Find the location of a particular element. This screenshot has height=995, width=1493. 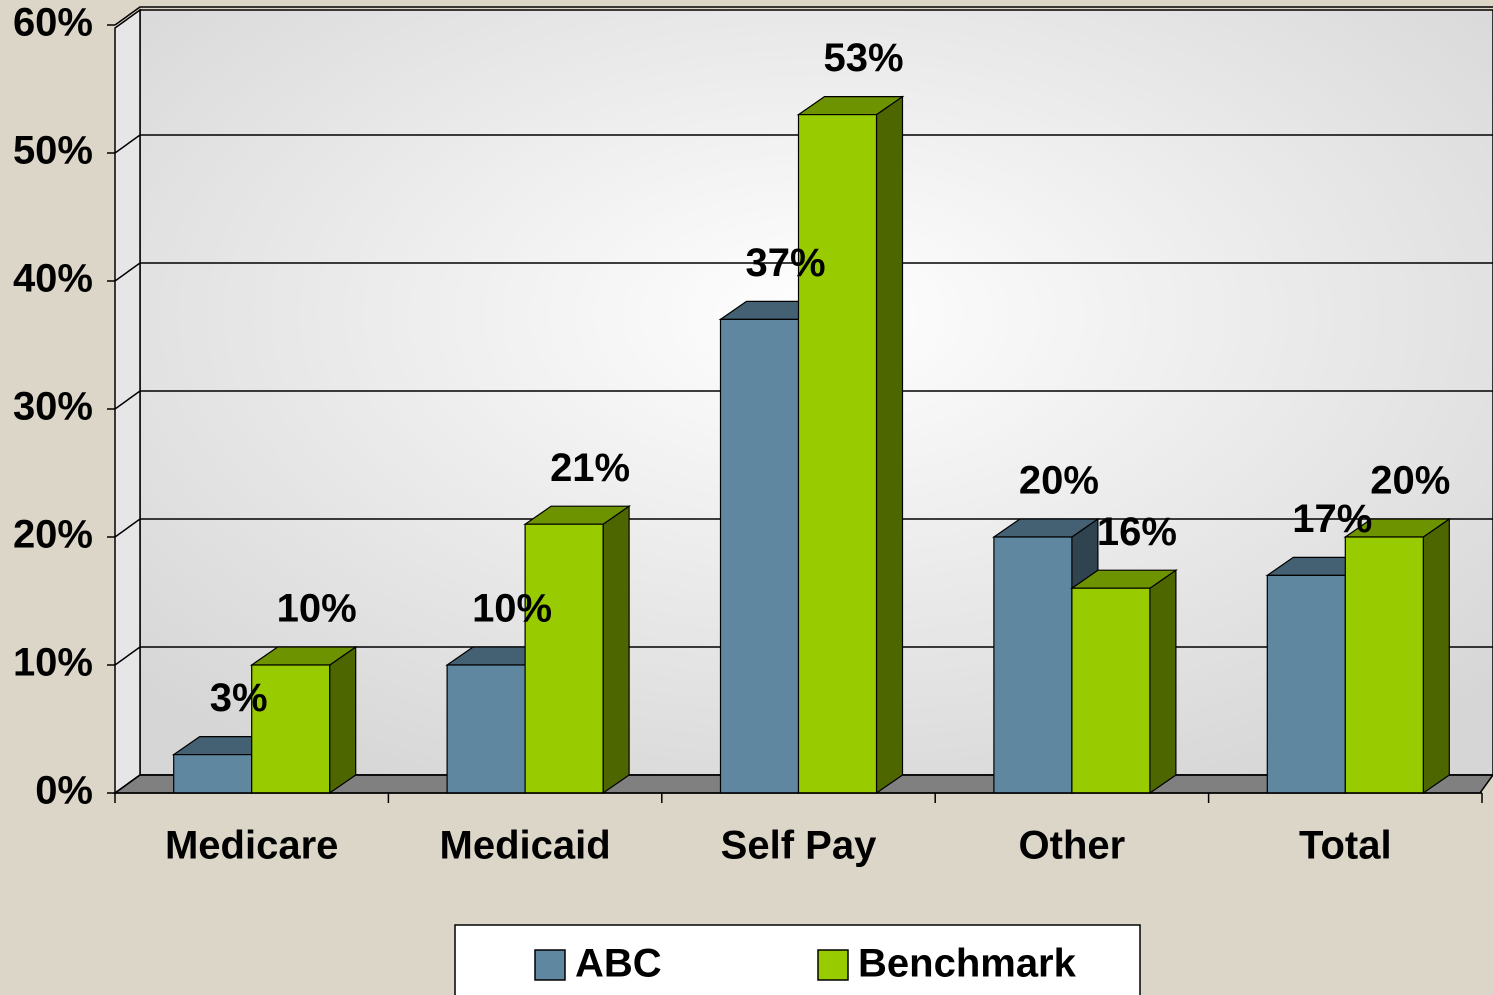

y-tick-label: 10% is located at coordinates (53, 663).